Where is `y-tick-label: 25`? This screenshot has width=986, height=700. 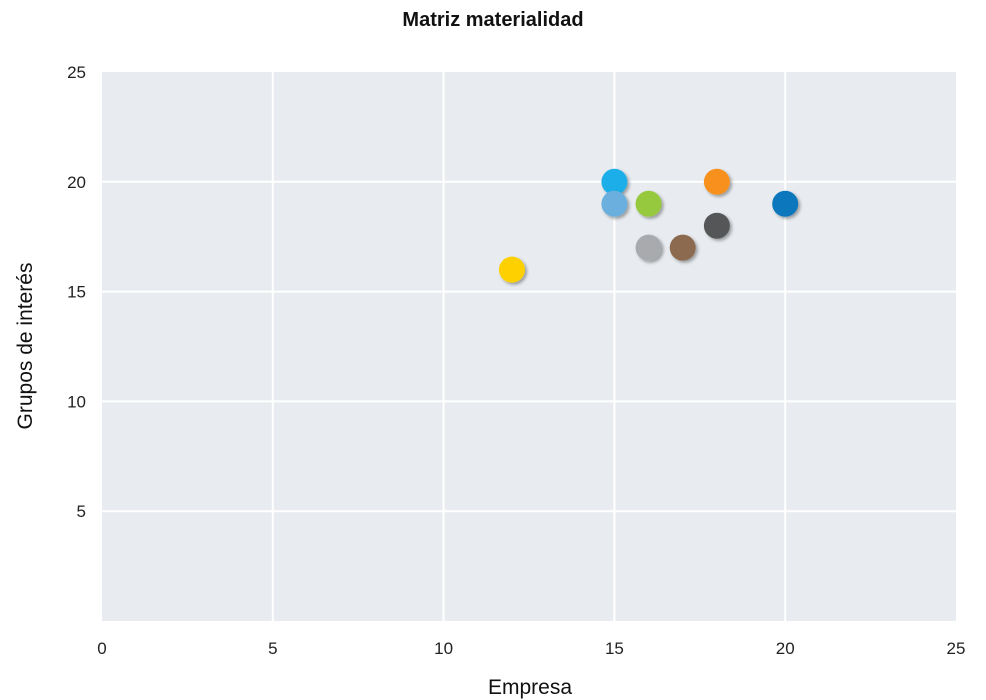
y-tick-label: 25 is located at coordinates (76, 72).